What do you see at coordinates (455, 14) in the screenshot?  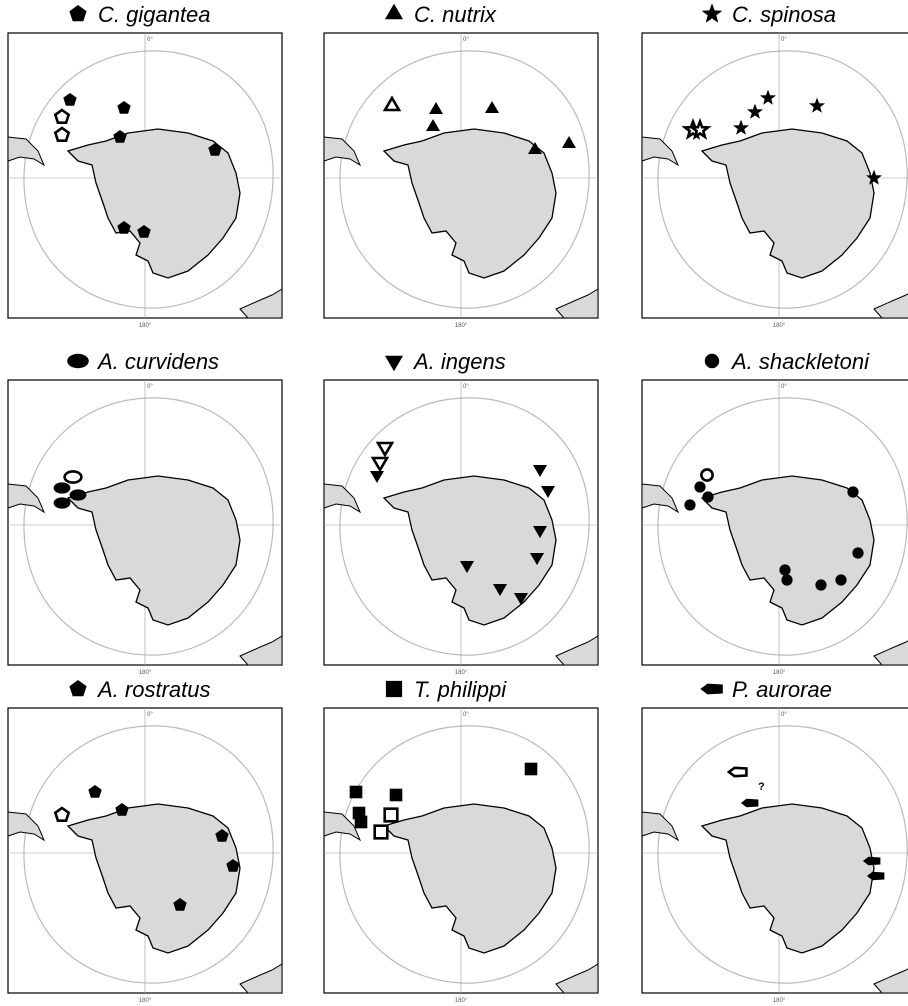 I see `panel-title: C. nutrix` at bounding box center [455, 14].